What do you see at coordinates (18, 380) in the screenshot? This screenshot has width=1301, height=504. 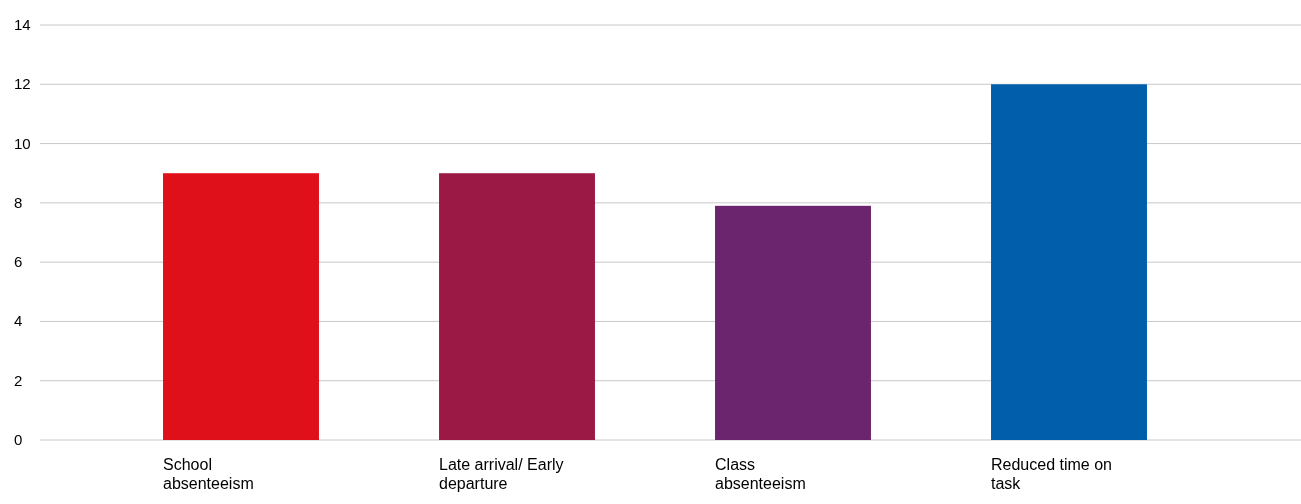 I see `y-tick-label: 2` at bounding box center [18, 380].